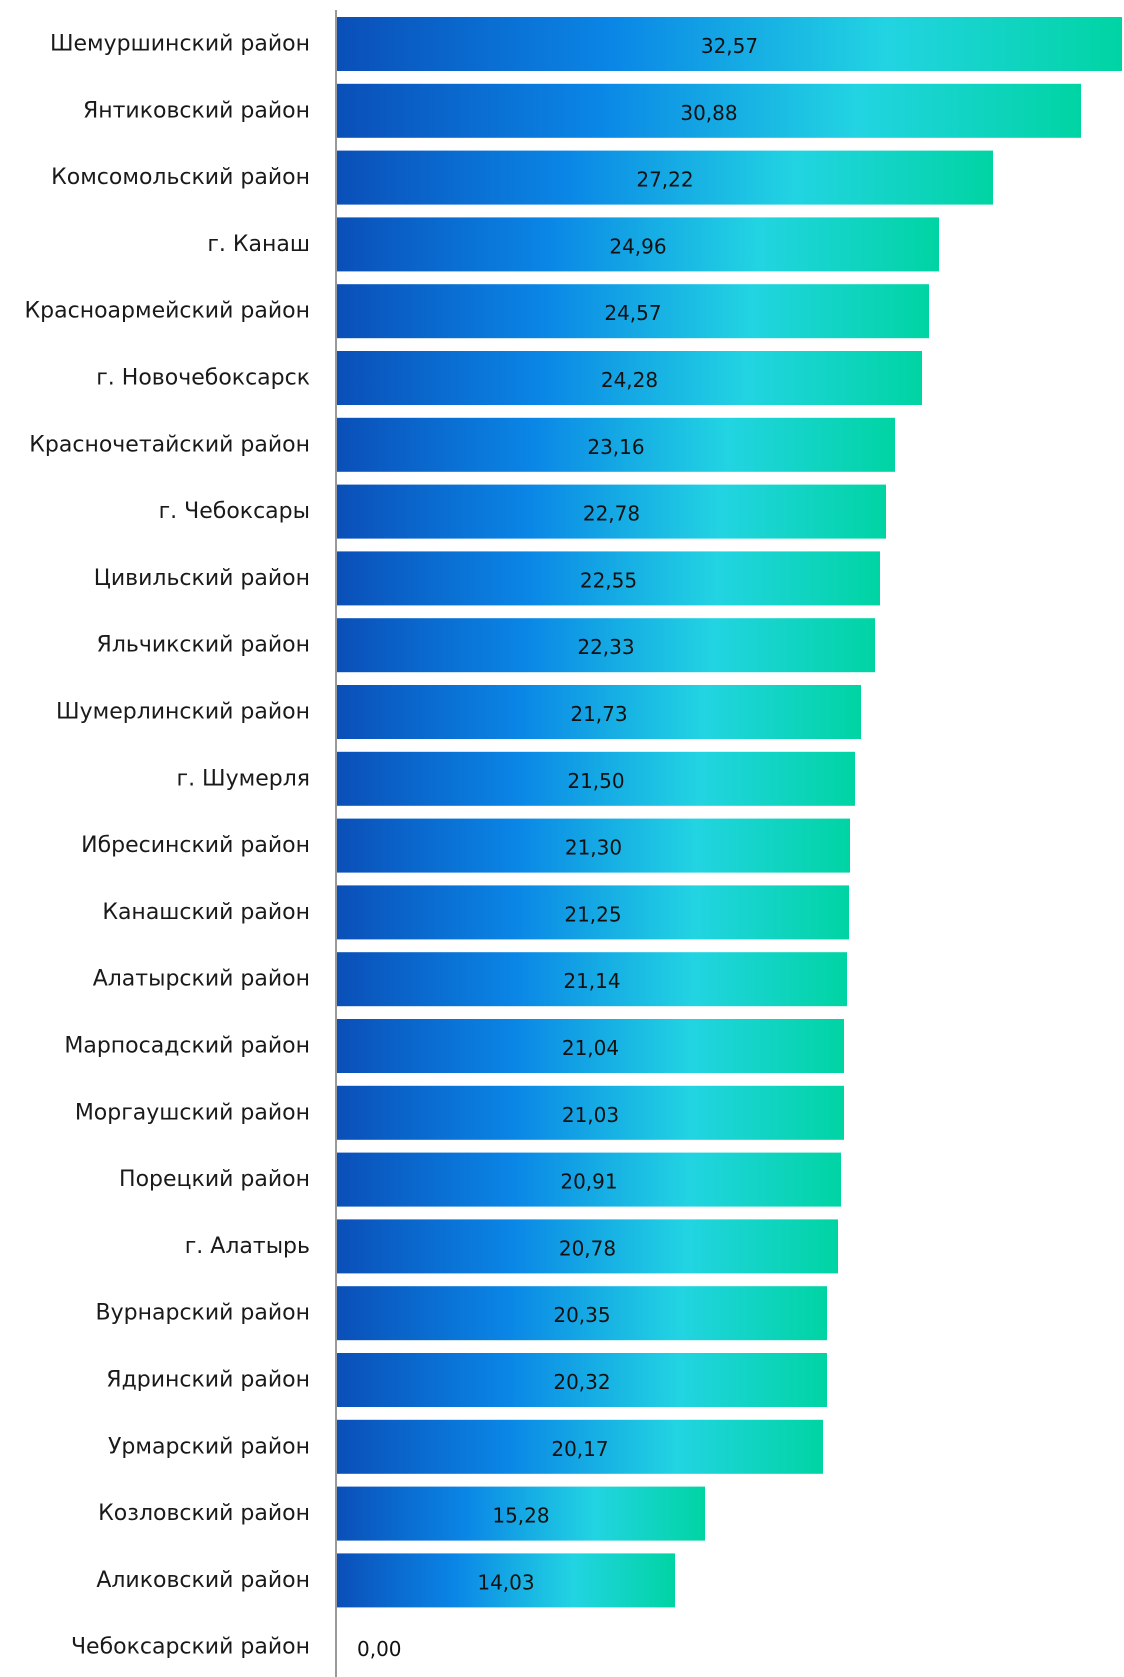 This screenshot has height=1677, width=1124. Describe the element at coordinates (203, 1313) in the screenshot. I see `category-label: Вурнарский район` at that location.